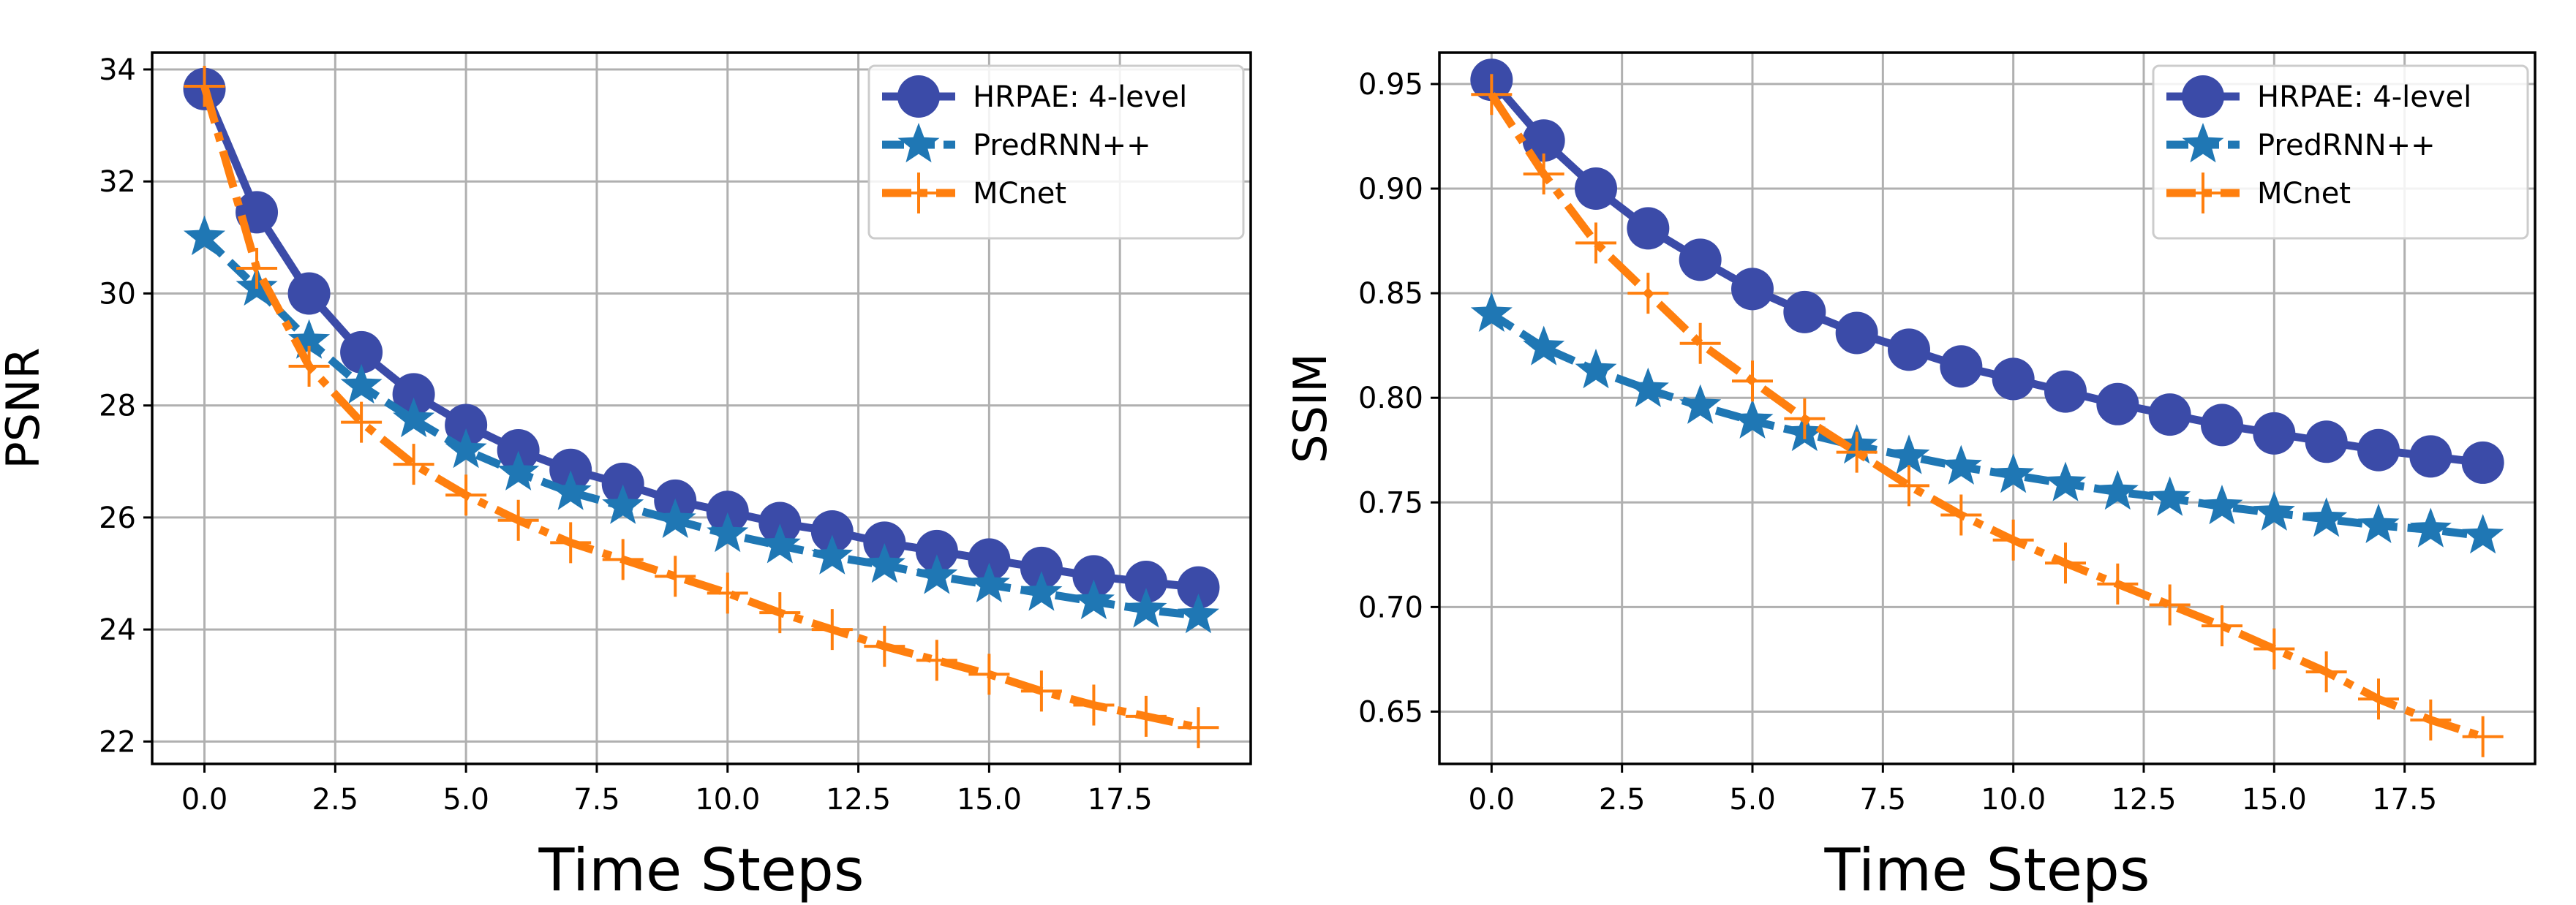 This screenshot has width=2576, height=905. What do you see at coordinates (1062, 145) in the screenshot?
I see `legend-label: PredRNN++` at bounding box center [1062, 145].